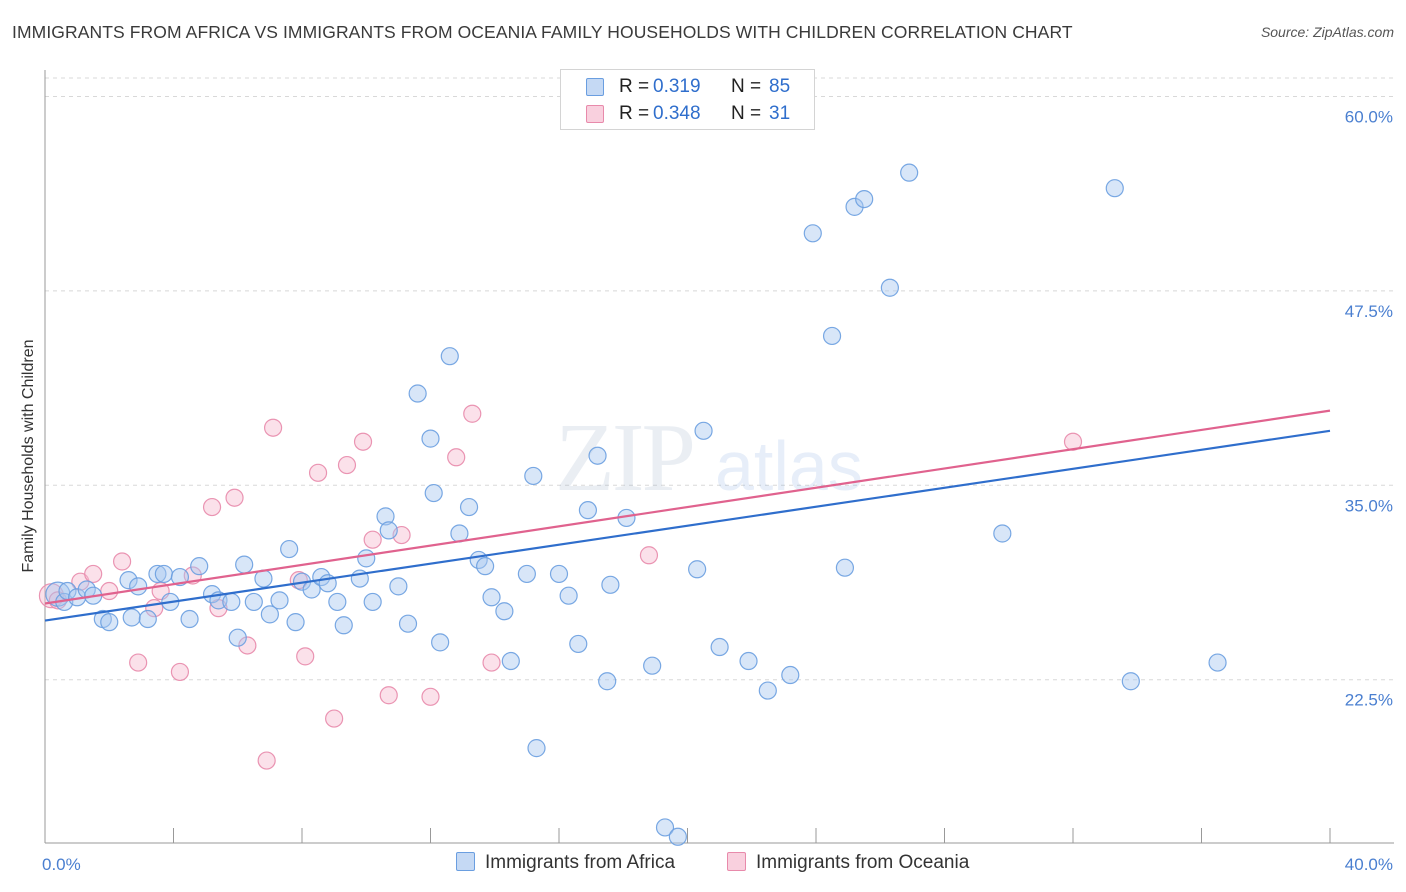  What do you see at coordinates (595, 87) in the screenshot?
I see `africa-swatch` at bounding box center [595, 87].